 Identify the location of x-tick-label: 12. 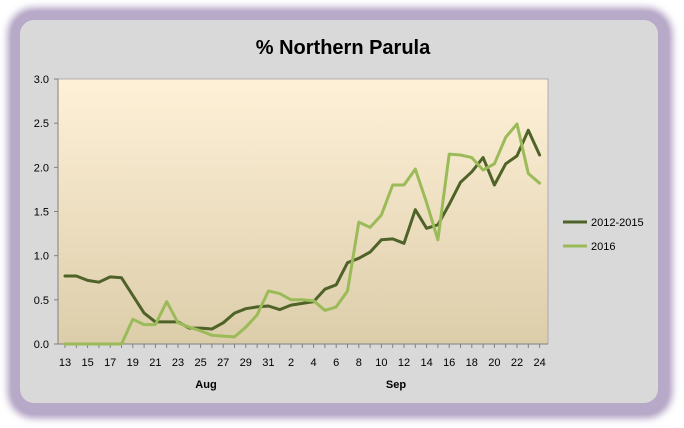
(404, 363).